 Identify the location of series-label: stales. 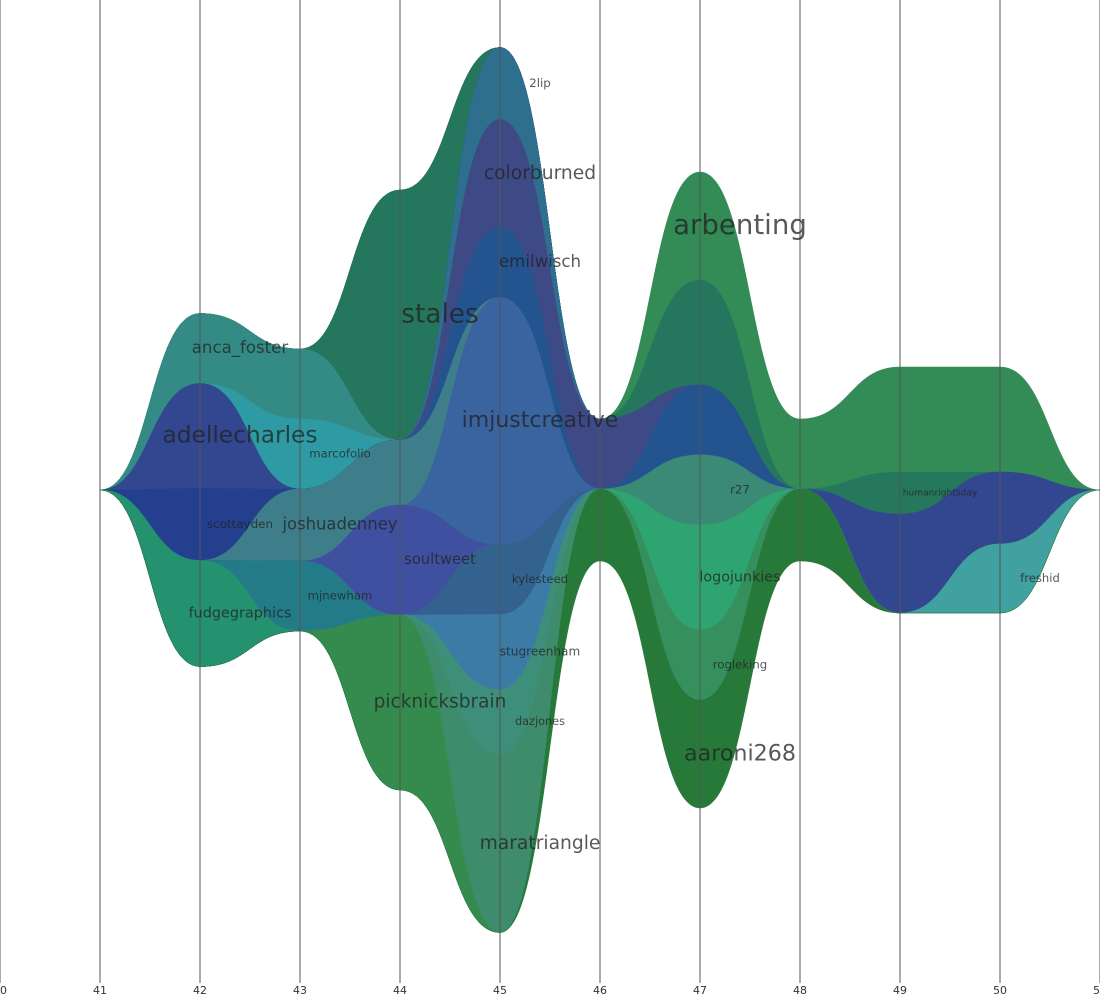
(440, 314).